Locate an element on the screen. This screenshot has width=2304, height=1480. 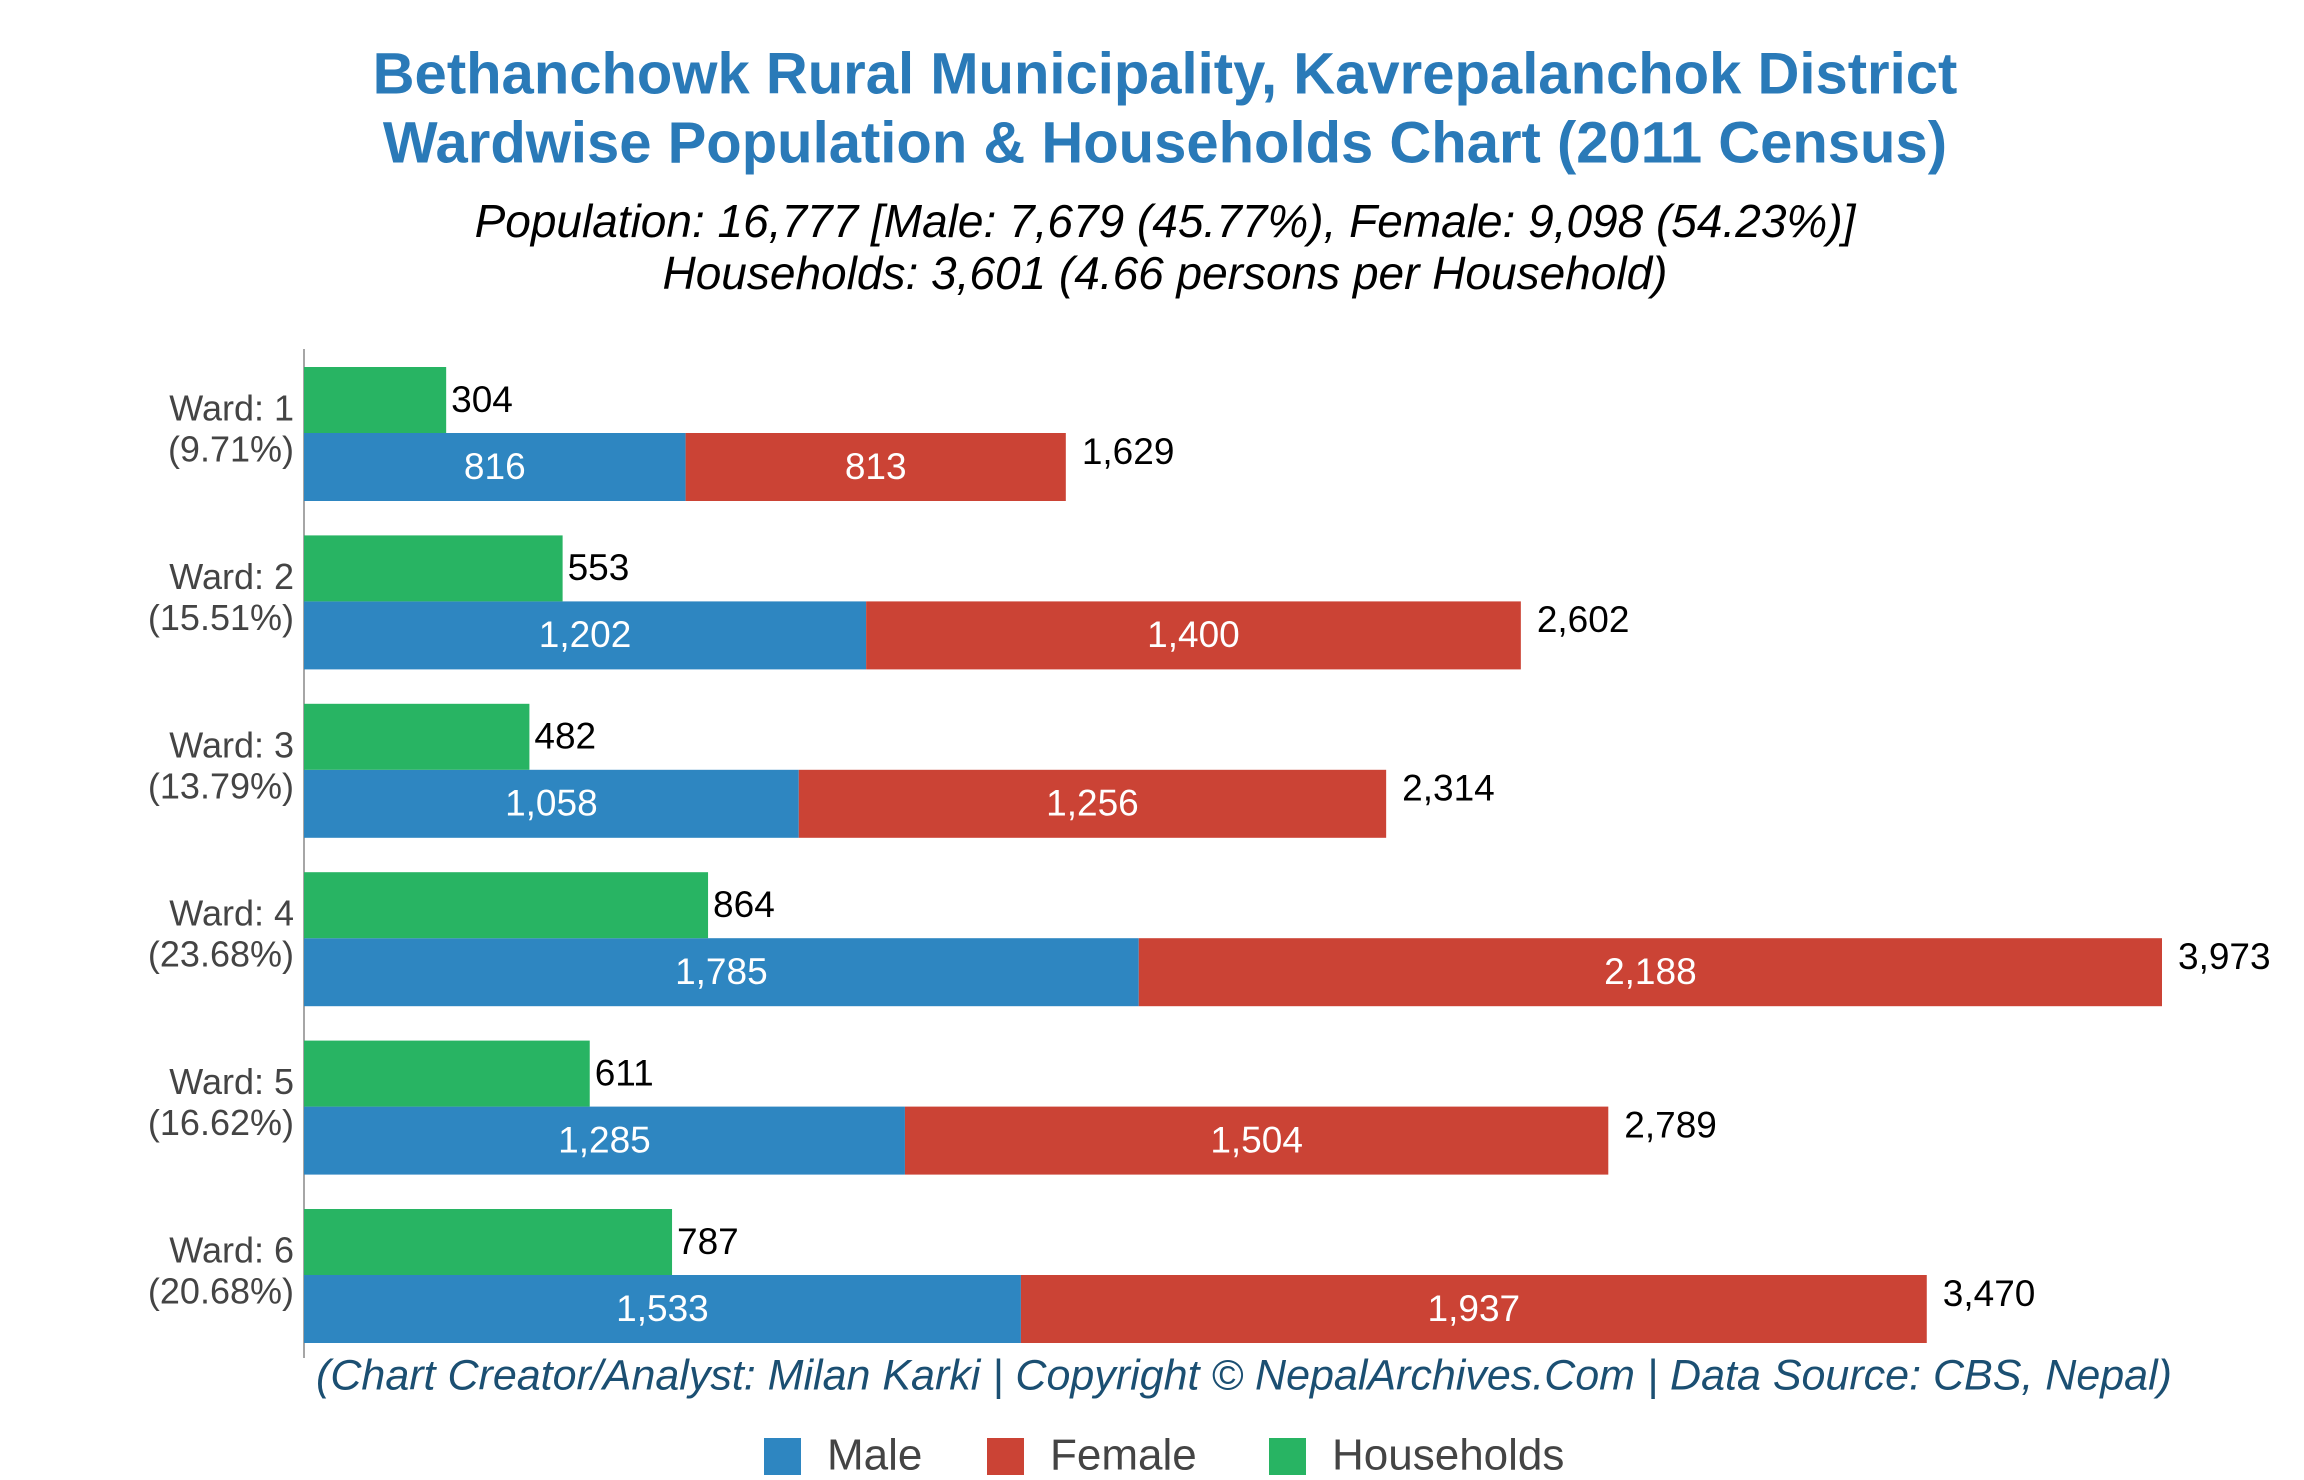
value-label: 611 is located at coordinates (624, 1072).